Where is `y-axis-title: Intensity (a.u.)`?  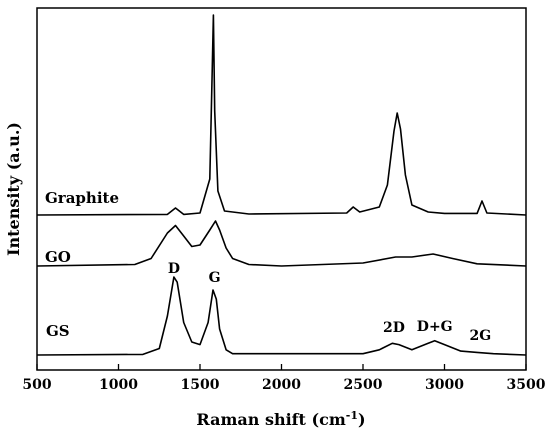 y-axis-title: Intensity (a.u.) is located at coordinates (13, 189).